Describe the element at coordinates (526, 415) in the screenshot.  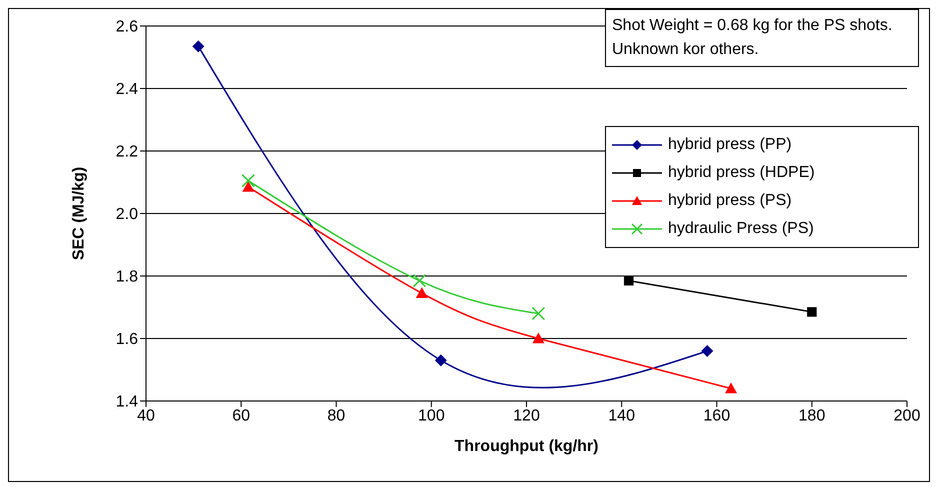
I see `x-tick-label: 120` at that location.